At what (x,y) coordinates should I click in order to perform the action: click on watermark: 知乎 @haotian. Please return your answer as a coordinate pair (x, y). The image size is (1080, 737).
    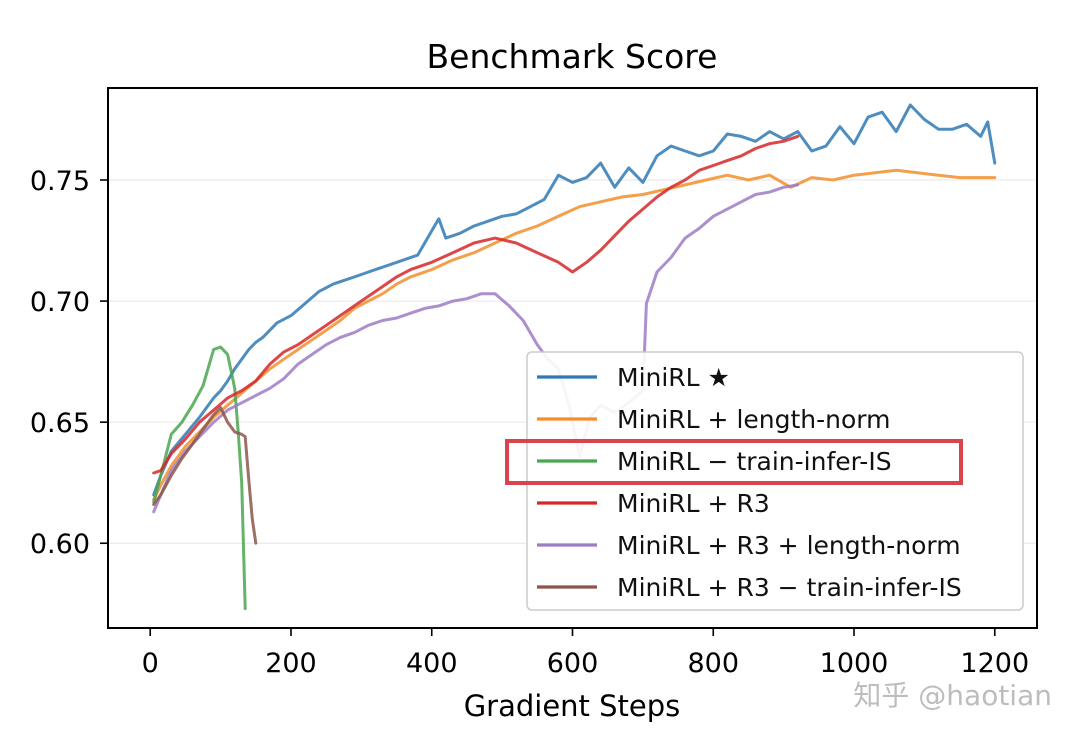
    Looking at the image, I should click on (952, 695).